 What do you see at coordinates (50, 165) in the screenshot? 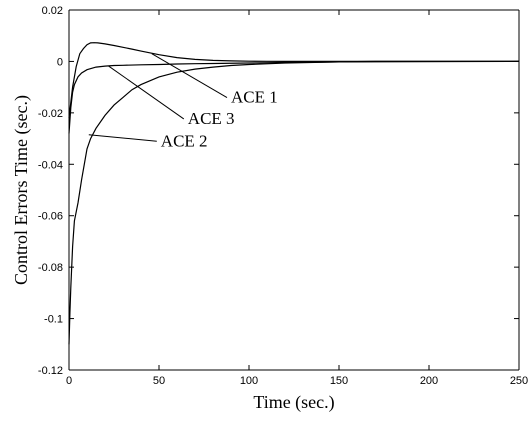
I see `y-tick-label: -0.04` at bounding box center [50, 165].